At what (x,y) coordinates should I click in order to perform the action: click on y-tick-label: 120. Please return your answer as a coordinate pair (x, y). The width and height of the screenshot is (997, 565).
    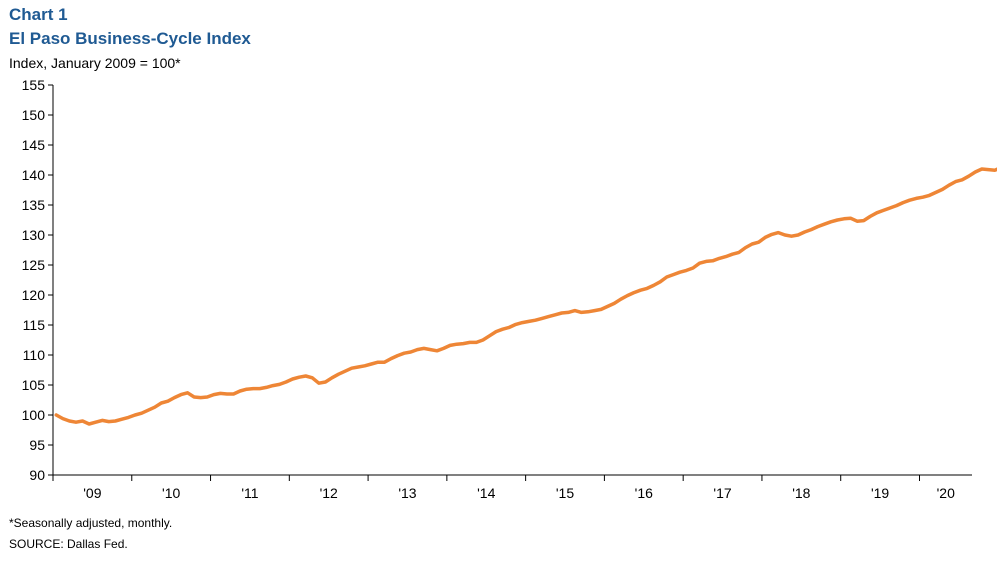
    Looking at the image, I should click on (34, 295).